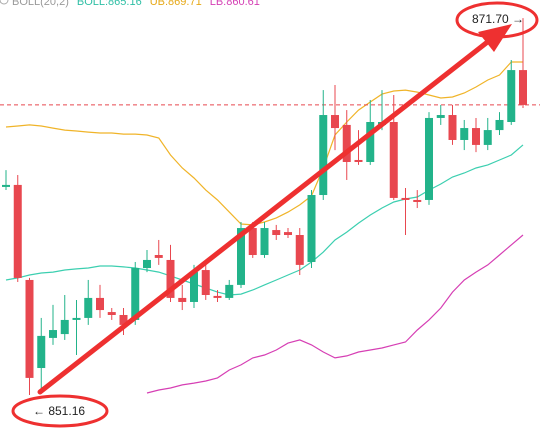 This screenshot has width=540, height=428. I want to click on header-text: BOLL(20,2) BOLL:865.16 UB:869.71 LB:860.61, so click(136, 4).